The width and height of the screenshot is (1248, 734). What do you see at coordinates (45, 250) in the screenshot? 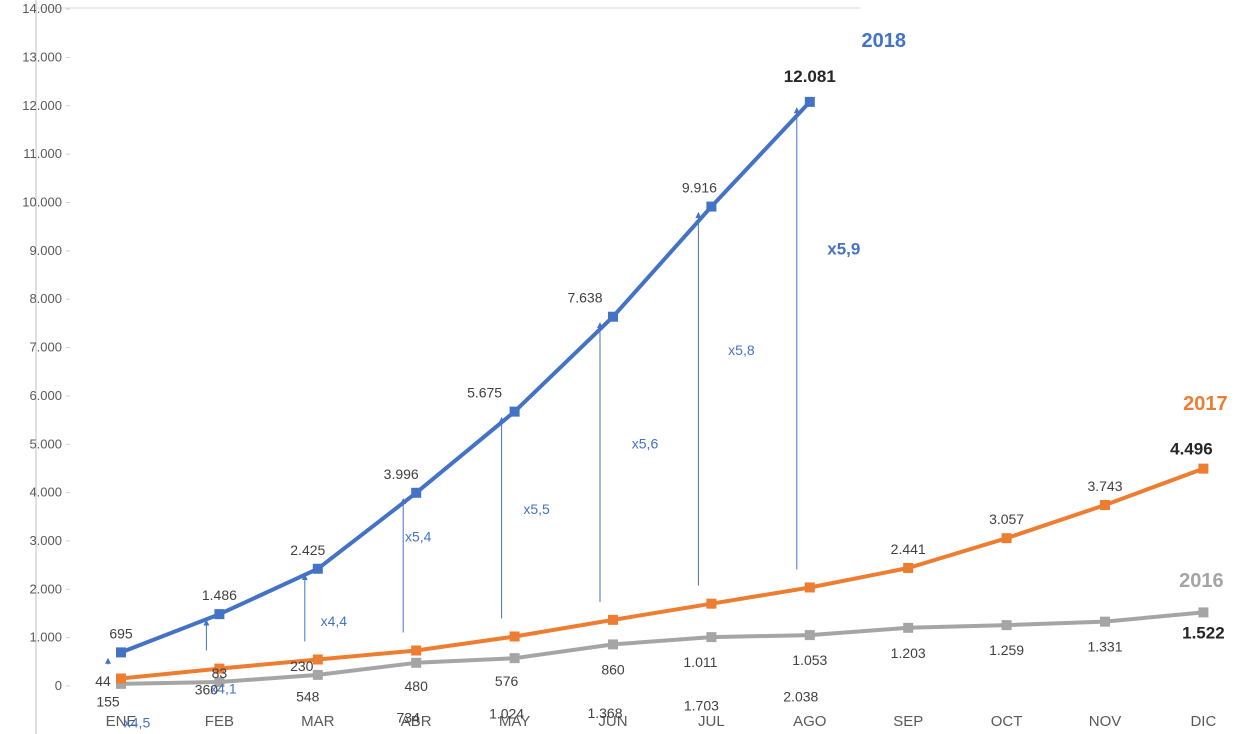
I see `y-tick-label: 9.000` at bounding box center [45, 250].